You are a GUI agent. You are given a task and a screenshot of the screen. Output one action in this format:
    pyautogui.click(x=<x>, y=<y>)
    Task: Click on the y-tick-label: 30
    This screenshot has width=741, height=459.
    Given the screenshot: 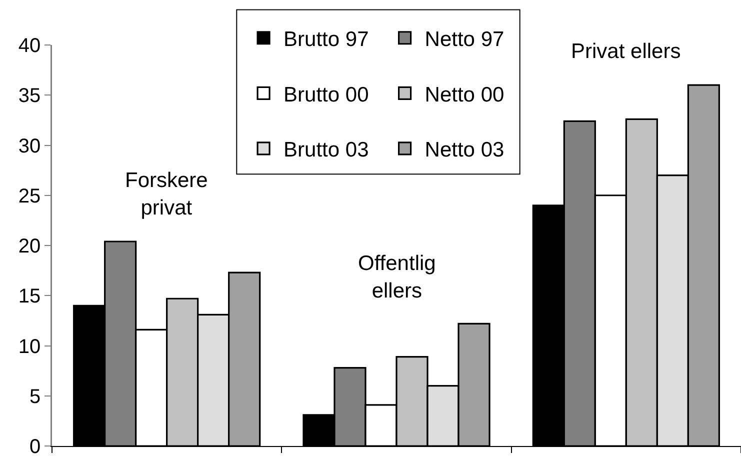 What is the action you would take?
    pyautogui.click(x=29, y=146)
    